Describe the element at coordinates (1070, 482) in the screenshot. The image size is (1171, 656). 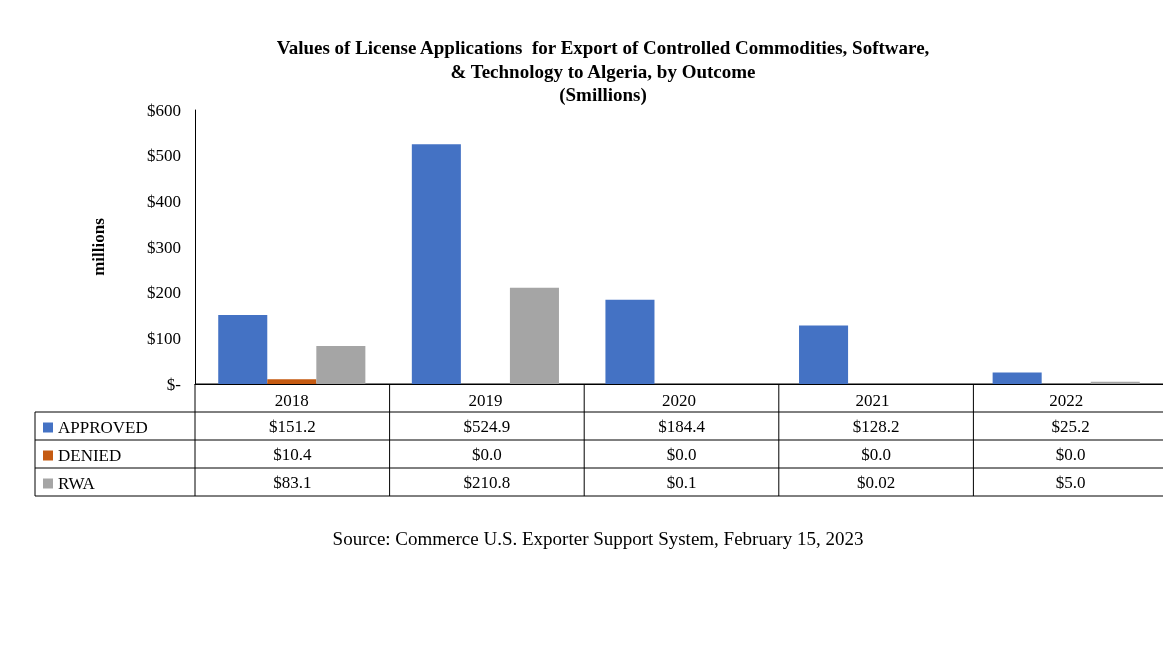
I see `data-label: $5.0` at that location.